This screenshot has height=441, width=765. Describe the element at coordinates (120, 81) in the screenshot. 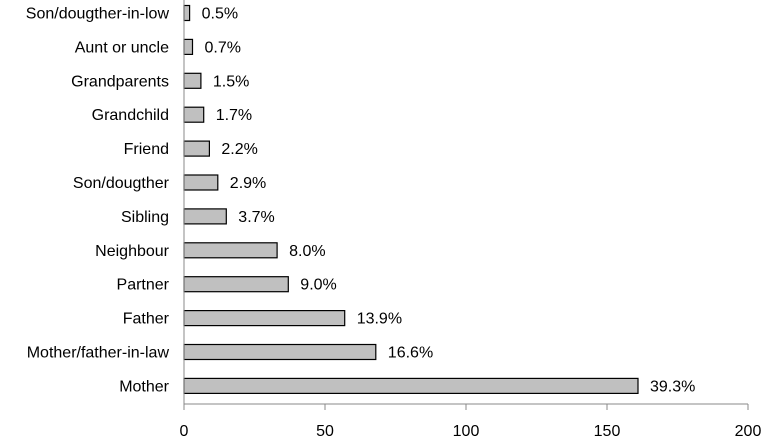

I see `category-label-2: Grandparents` at that location.